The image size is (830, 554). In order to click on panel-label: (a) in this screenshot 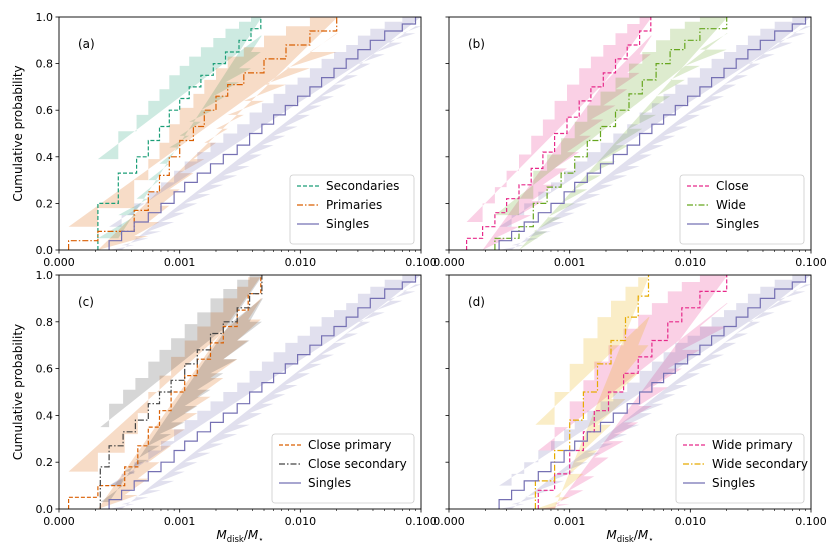, I will do `click(86, 44)`.